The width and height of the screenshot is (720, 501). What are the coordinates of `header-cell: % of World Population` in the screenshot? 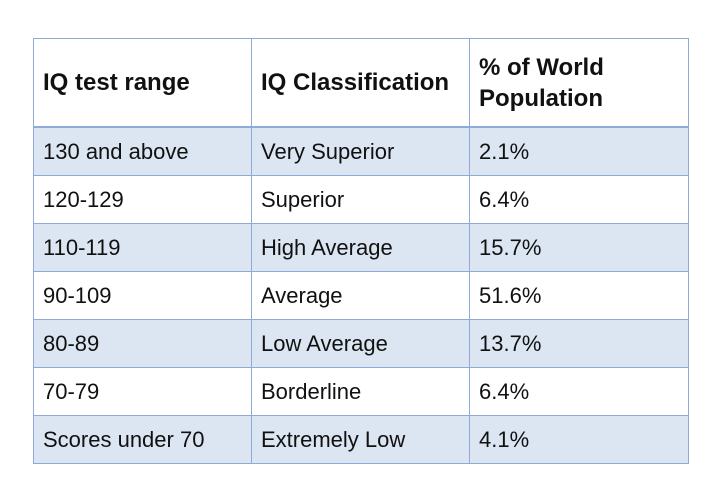 It's located at (579, 83).